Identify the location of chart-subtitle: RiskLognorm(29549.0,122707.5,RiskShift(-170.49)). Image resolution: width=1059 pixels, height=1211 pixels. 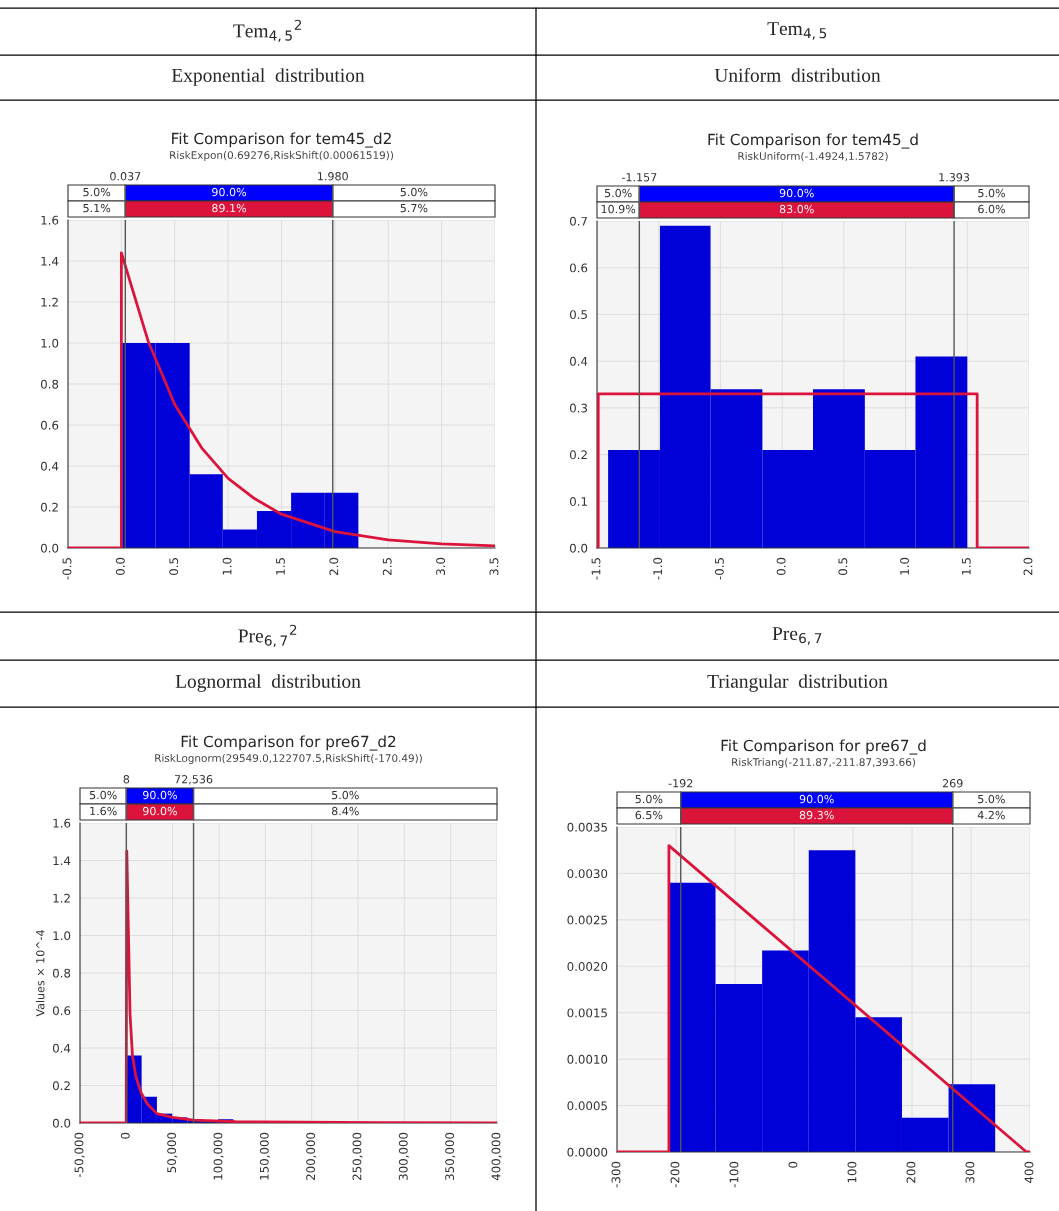
(288, 759).